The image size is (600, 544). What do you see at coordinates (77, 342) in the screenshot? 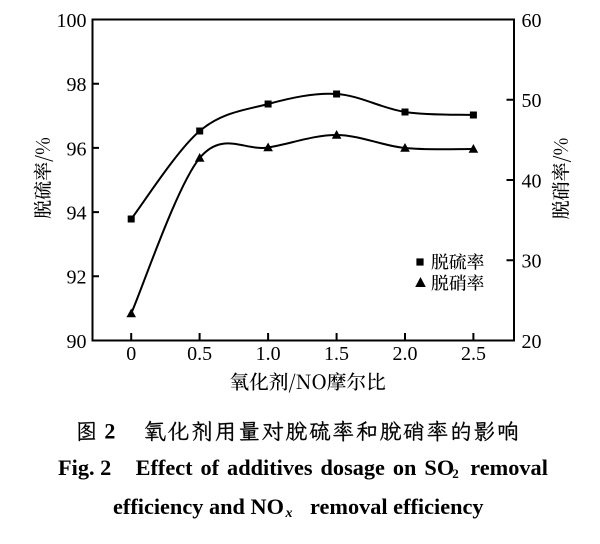
I see `svg-text: 90` at bounding box center [77, 342].